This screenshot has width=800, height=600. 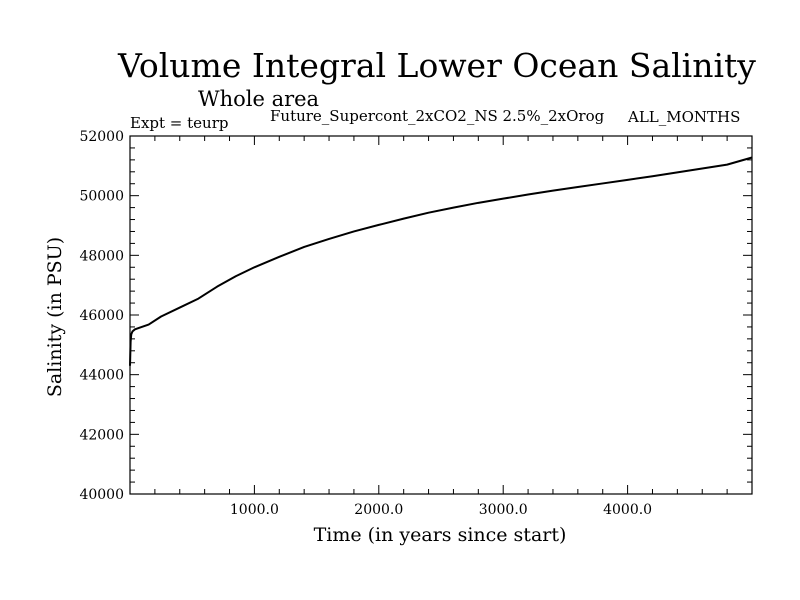 What do you see at coordinates (55, 317) in the screenshot?
I see `y-axis-label: Salinity (in PSU)` at bounding box center [55, 317].